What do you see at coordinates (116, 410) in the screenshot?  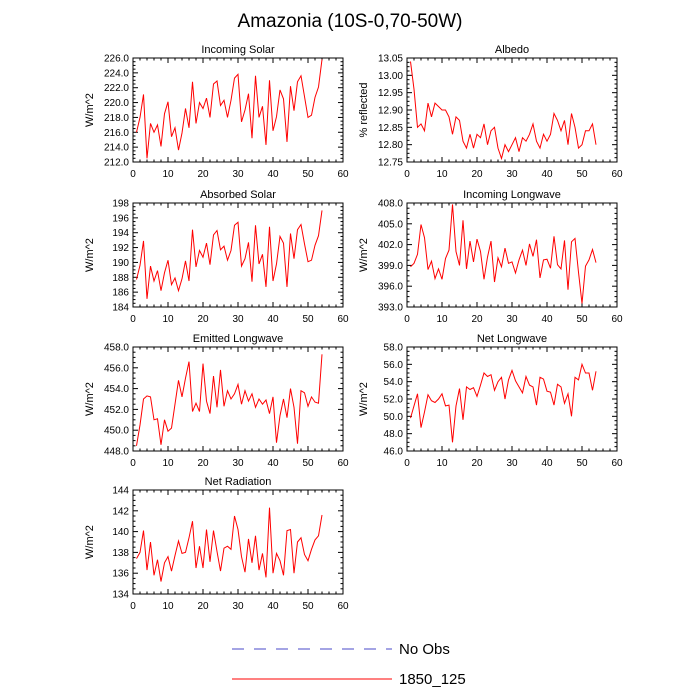 I see `y-tick-label: 452.0` at bounding box center [116, 410].